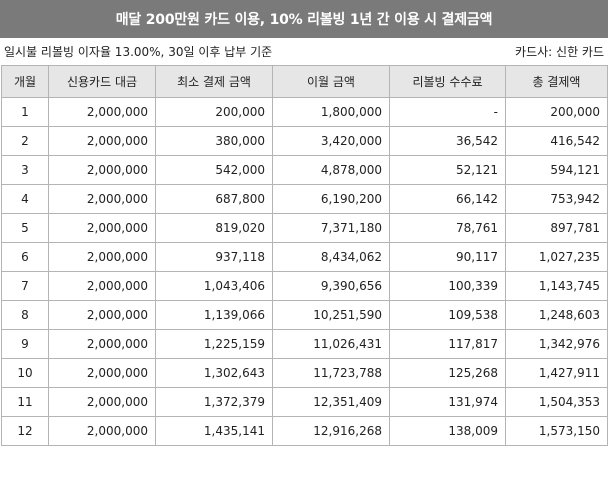 This screenshot has width=608, height=493. What do you see at coordinates (556, 112) in the screenshot?
I see `cell-total-payment: 200,000` at bounding box center [556, 112].